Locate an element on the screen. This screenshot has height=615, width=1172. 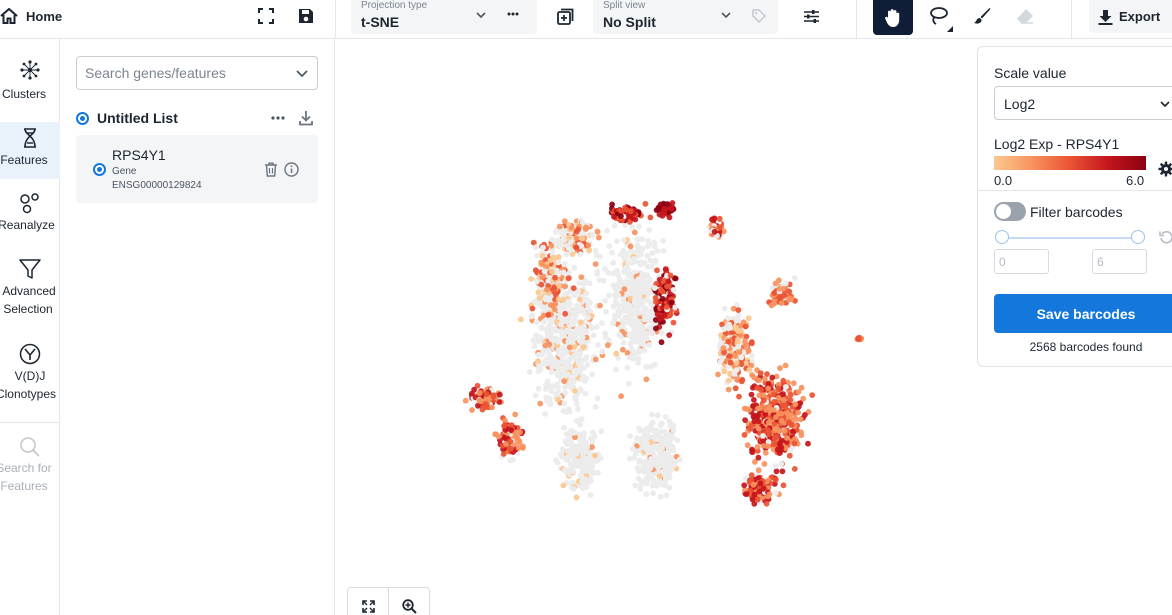
scale-value-select: Log2 is located at coordinates (1083, 103).